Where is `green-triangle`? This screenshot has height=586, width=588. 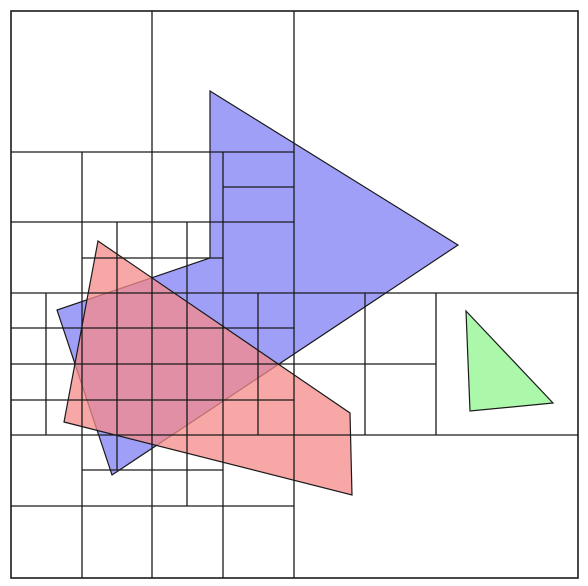 green-triangle is located at coordinates (510, 360).